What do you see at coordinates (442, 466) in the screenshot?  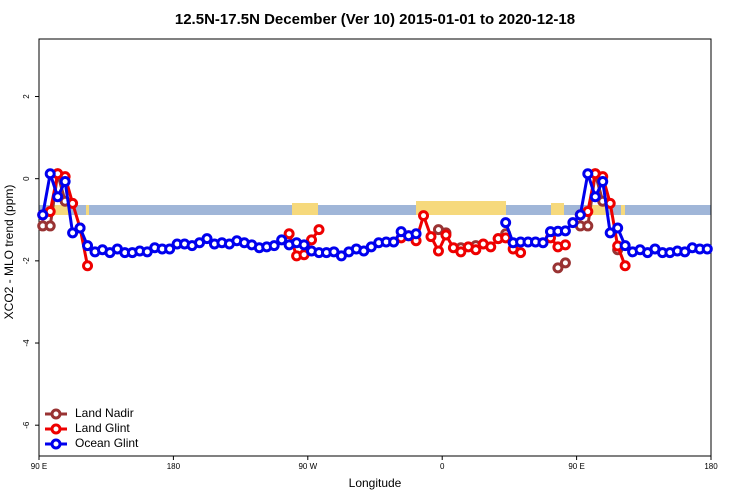 I see `x-tick-label: 0` at bounding box center [442, 466].